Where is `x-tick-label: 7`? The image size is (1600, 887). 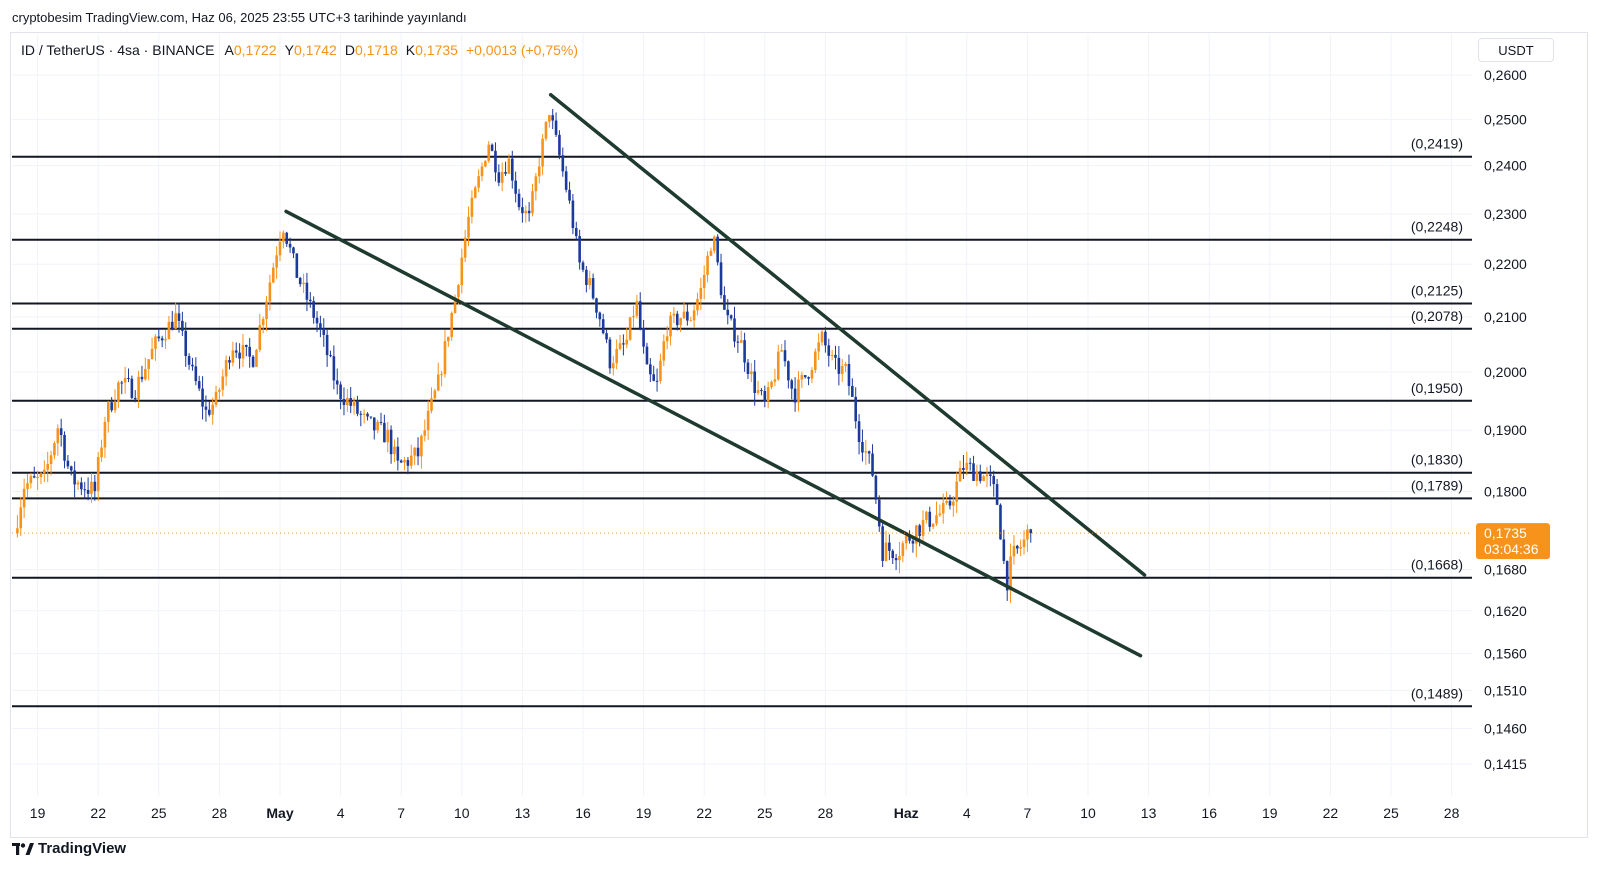 x-tick-label: 7 is located at coordinates (1028, 813).